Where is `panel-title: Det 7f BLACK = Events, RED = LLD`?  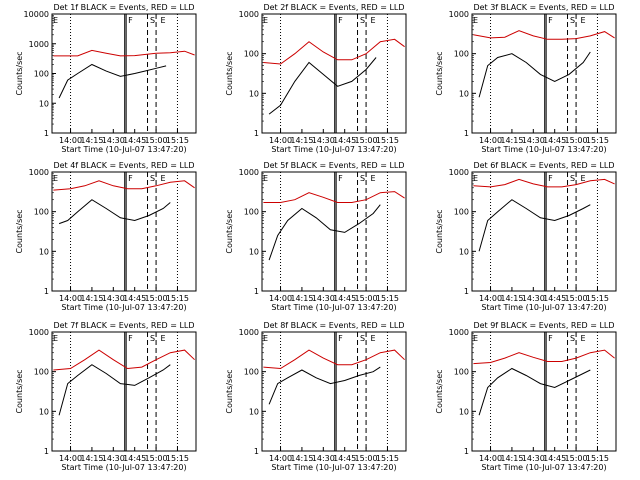 panel-title: Det 7f BLACK = Events, RED = LLD is located at coordinates (123, 325).